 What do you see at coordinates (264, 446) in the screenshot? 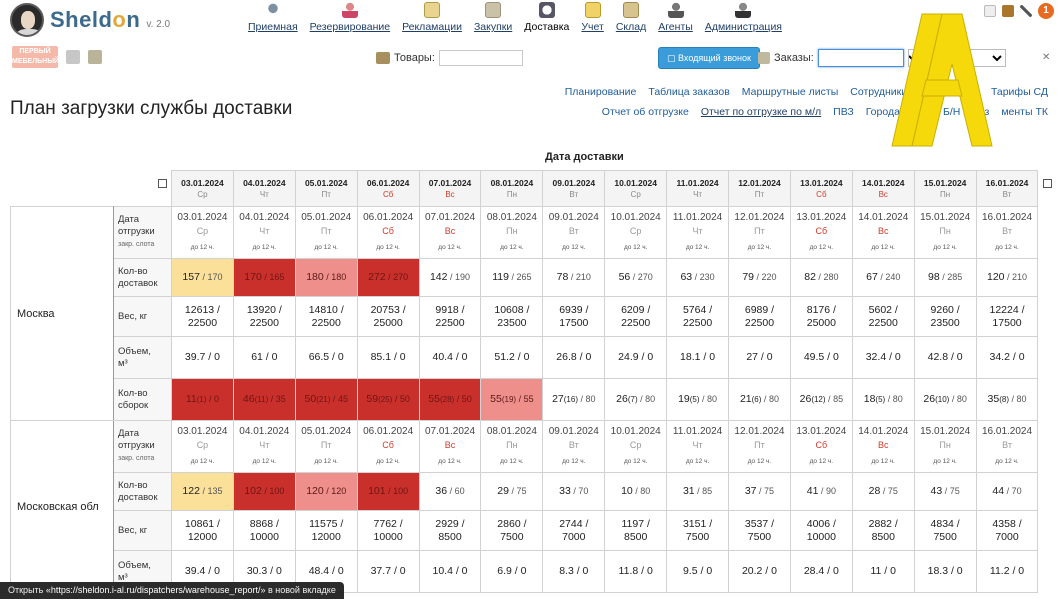
I see `ship-date-cell: 04.01.2024 Чт до 12 ч.` at bounding box center [264, 446].